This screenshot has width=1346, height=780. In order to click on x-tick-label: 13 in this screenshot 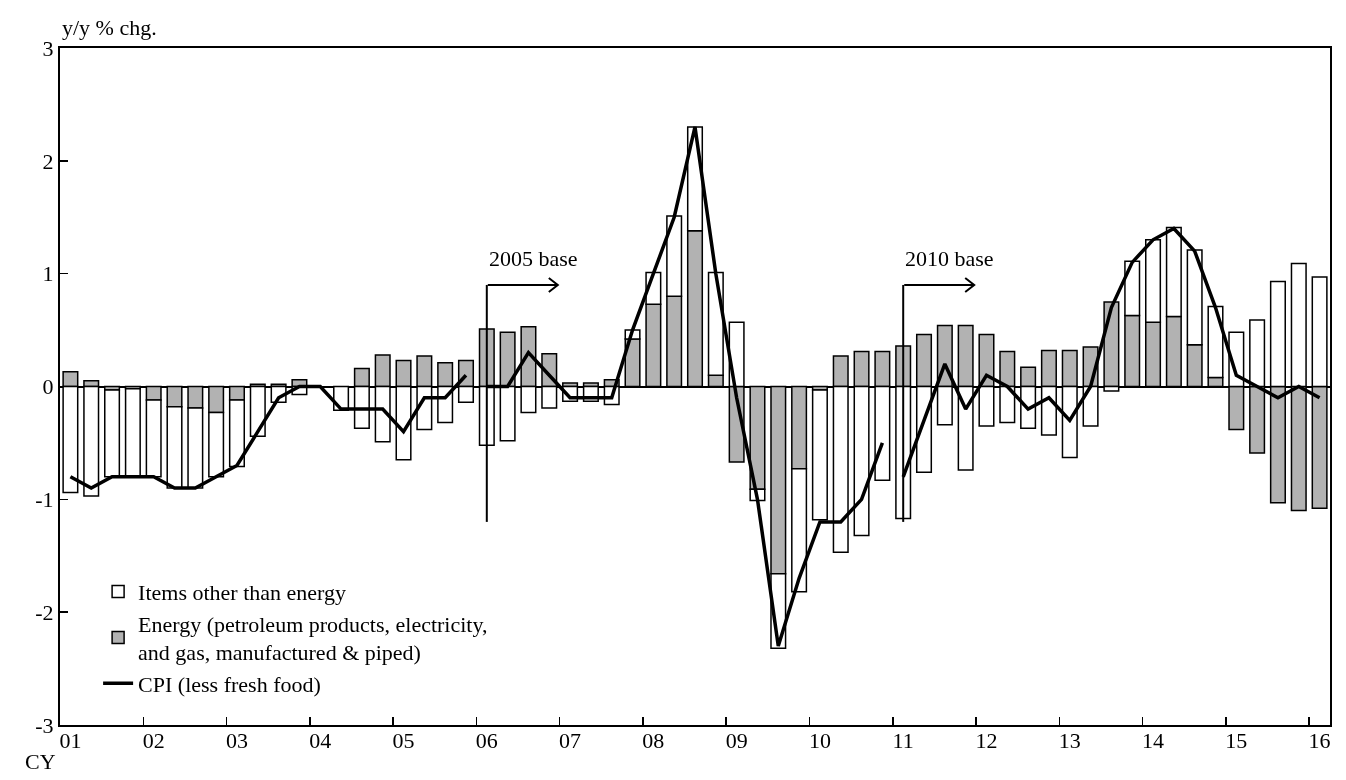, I will do `click(1069, 740)`.